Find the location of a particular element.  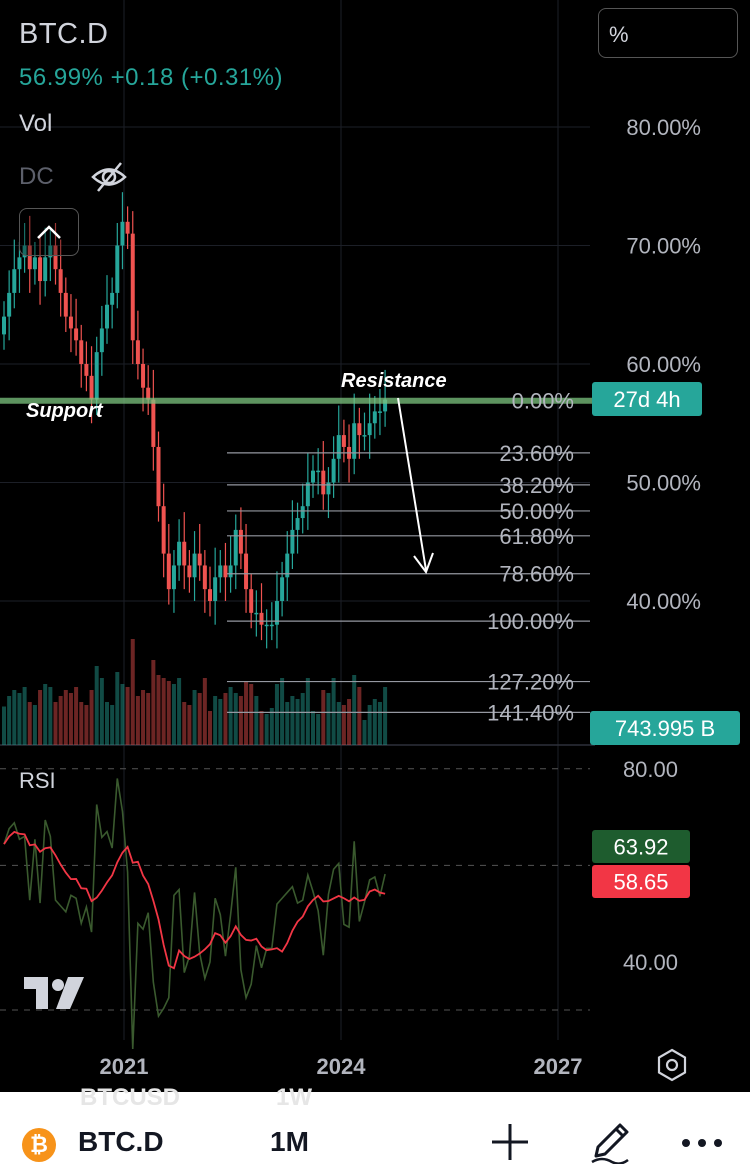

fib-label: 23.60% is located at coordinates (536, 453).